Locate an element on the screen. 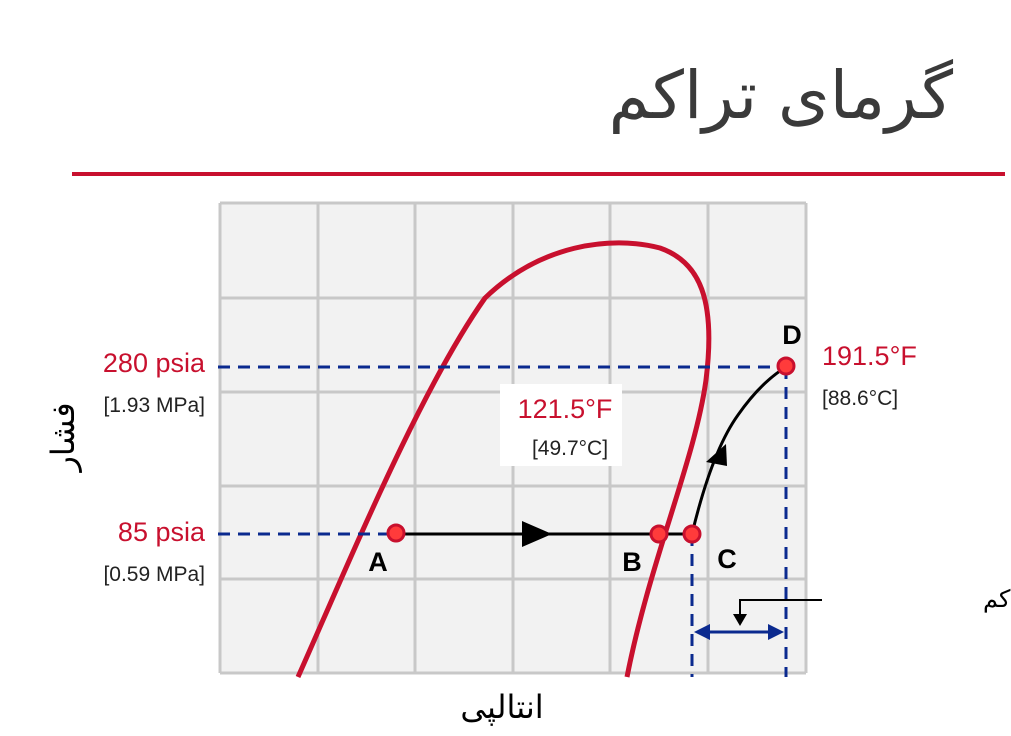 The height and width of the screenshot is (736, 1011). page-title: گرمای تراکم is located at coordinates (780, 95).